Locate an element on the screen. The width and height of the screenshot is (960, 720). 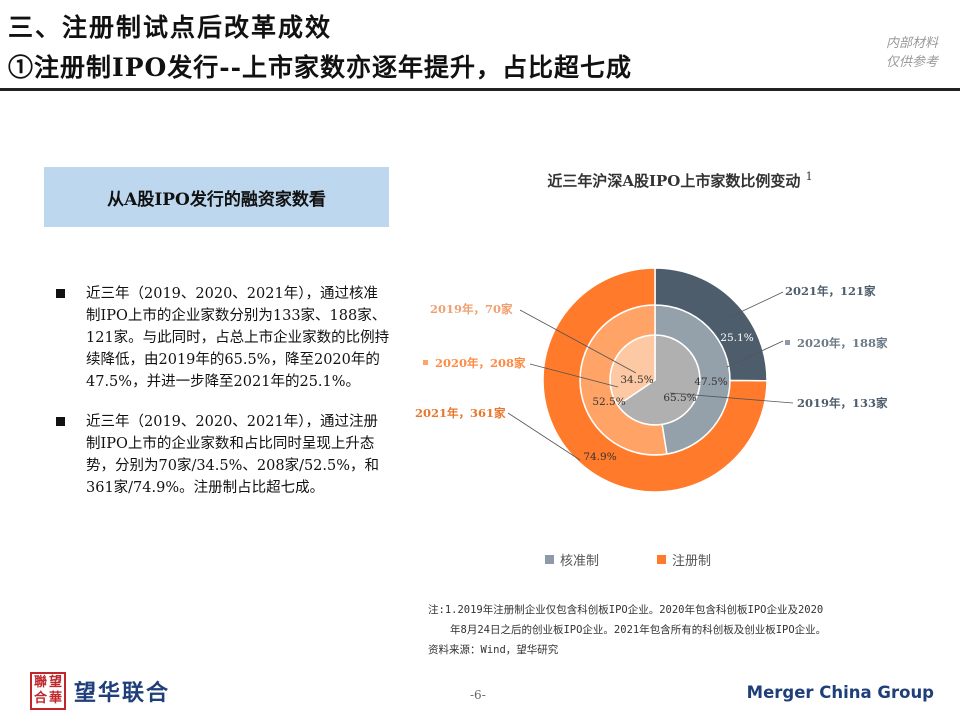
leader-2019-approval is located at coordinates (731, 398).